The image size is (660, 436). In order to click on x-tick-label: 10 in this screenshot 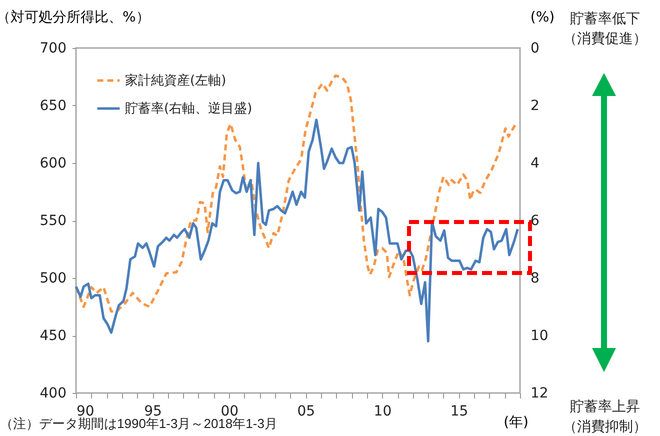, I will do `click(383, 412)`.